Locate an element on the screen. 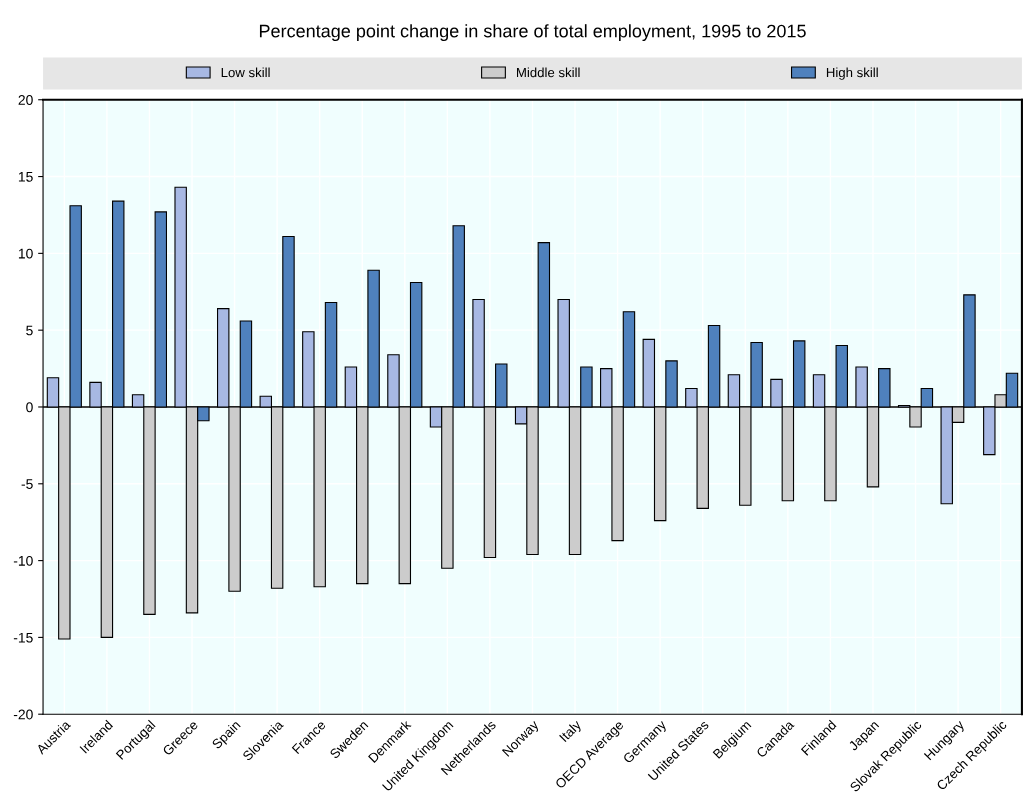  legend-label: High skill is located at coordinates (852, 73).